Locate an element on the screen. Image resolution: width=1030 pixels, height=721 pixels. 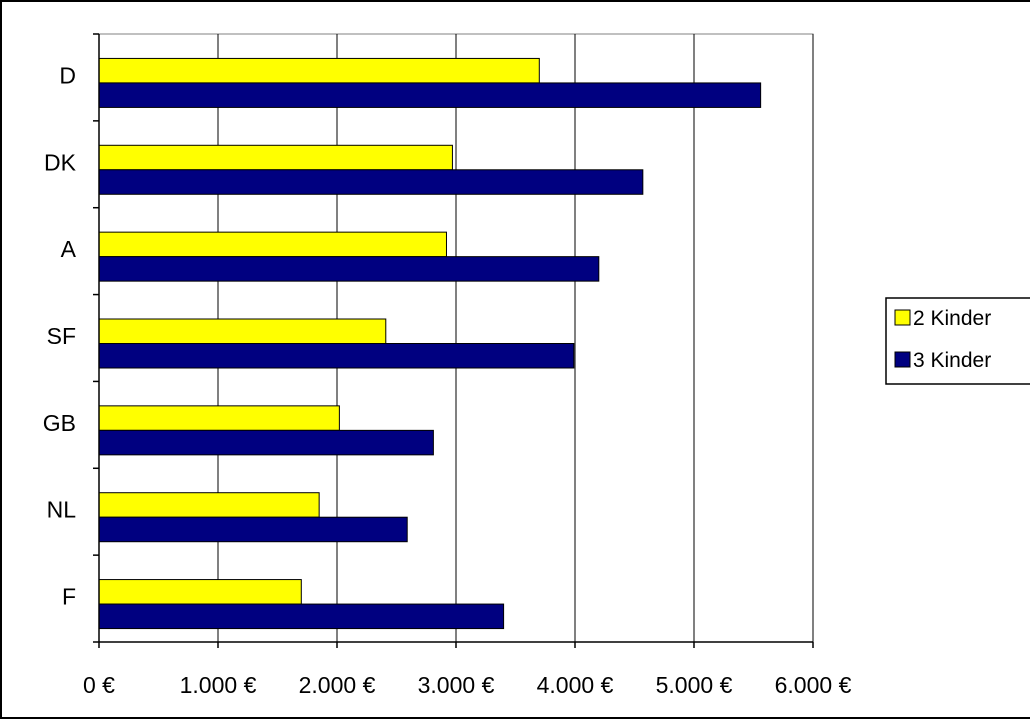
bar-3-kinder-d is located at coordinates (430, 95).